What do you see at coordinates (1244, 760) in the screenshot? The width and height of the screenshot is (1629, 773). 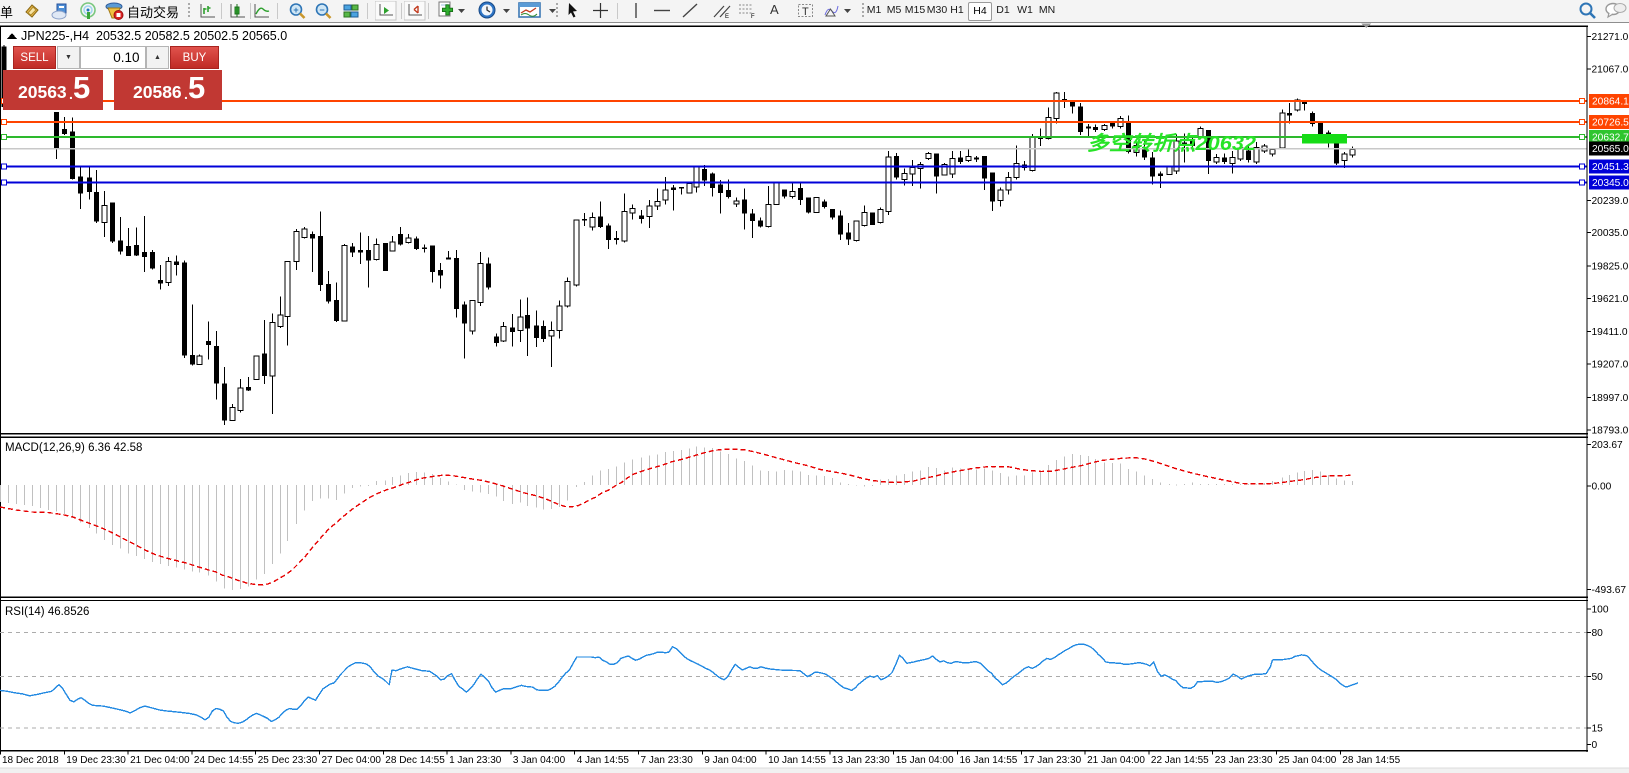 I see `svg-text: 23 Jan 23:30` at bounding box center [1244, 760].